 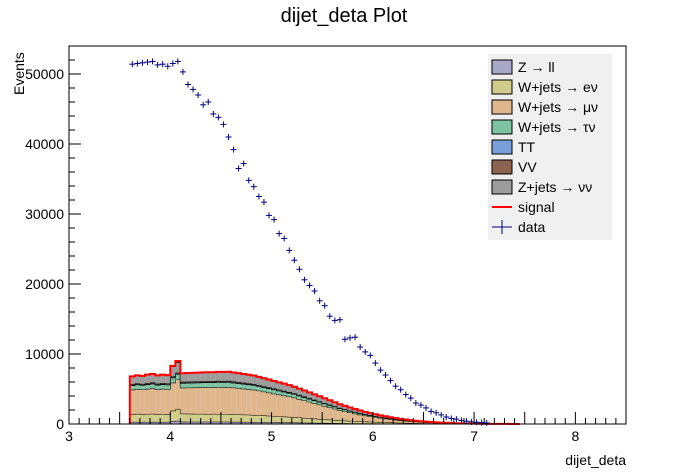 What do you see at coordinates (474, 436) in the screenshot?
I see `x-tick-label: 7` at bounding box center [474, 436].